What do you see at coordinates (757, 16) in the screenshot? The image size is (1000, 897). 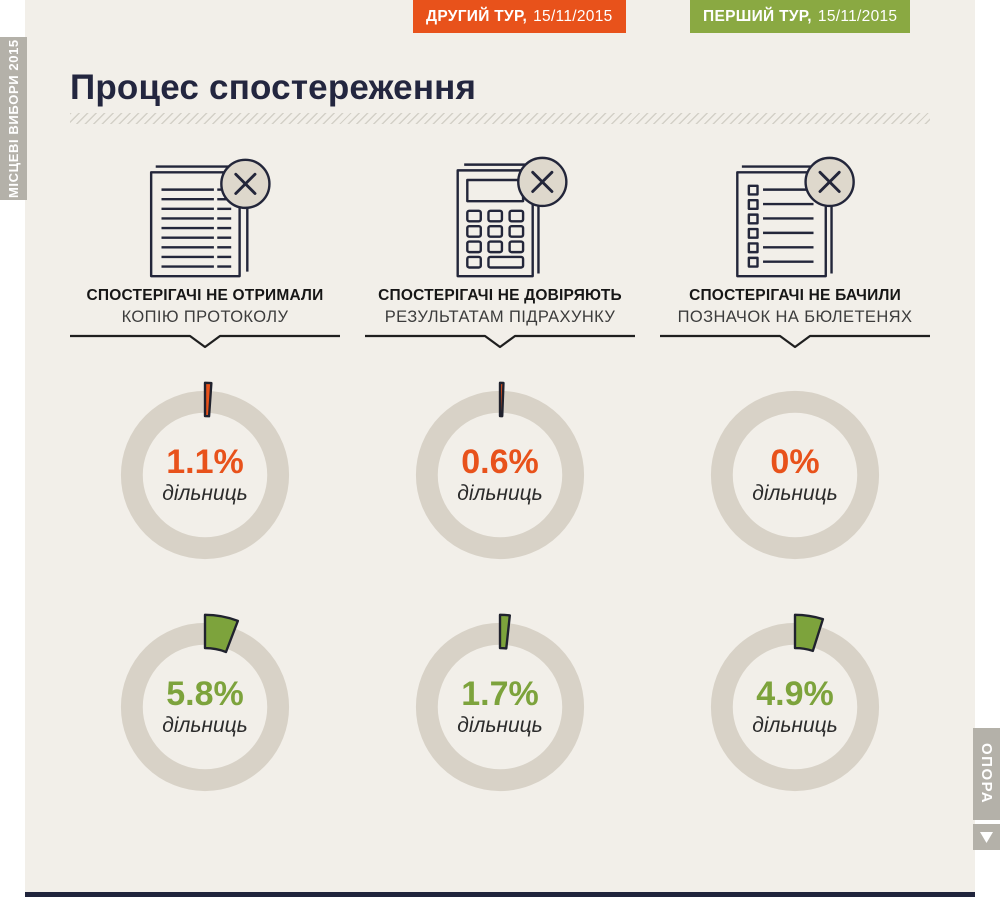 I see `badge-round-label: ПЕРШИЙ ТУР,` at bounding box center [757, 16].